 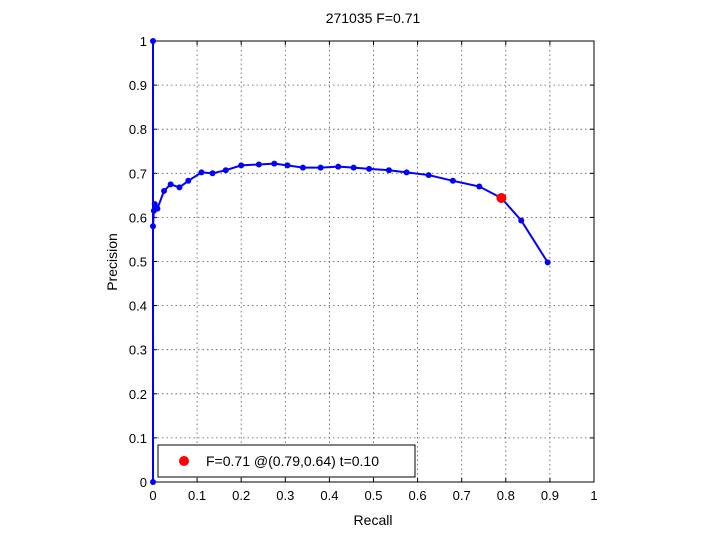 What do you see at coordinates (373, 495) in the screenshot?
I see `x-tick-label: 0.5` at bounding box center [373, 495].